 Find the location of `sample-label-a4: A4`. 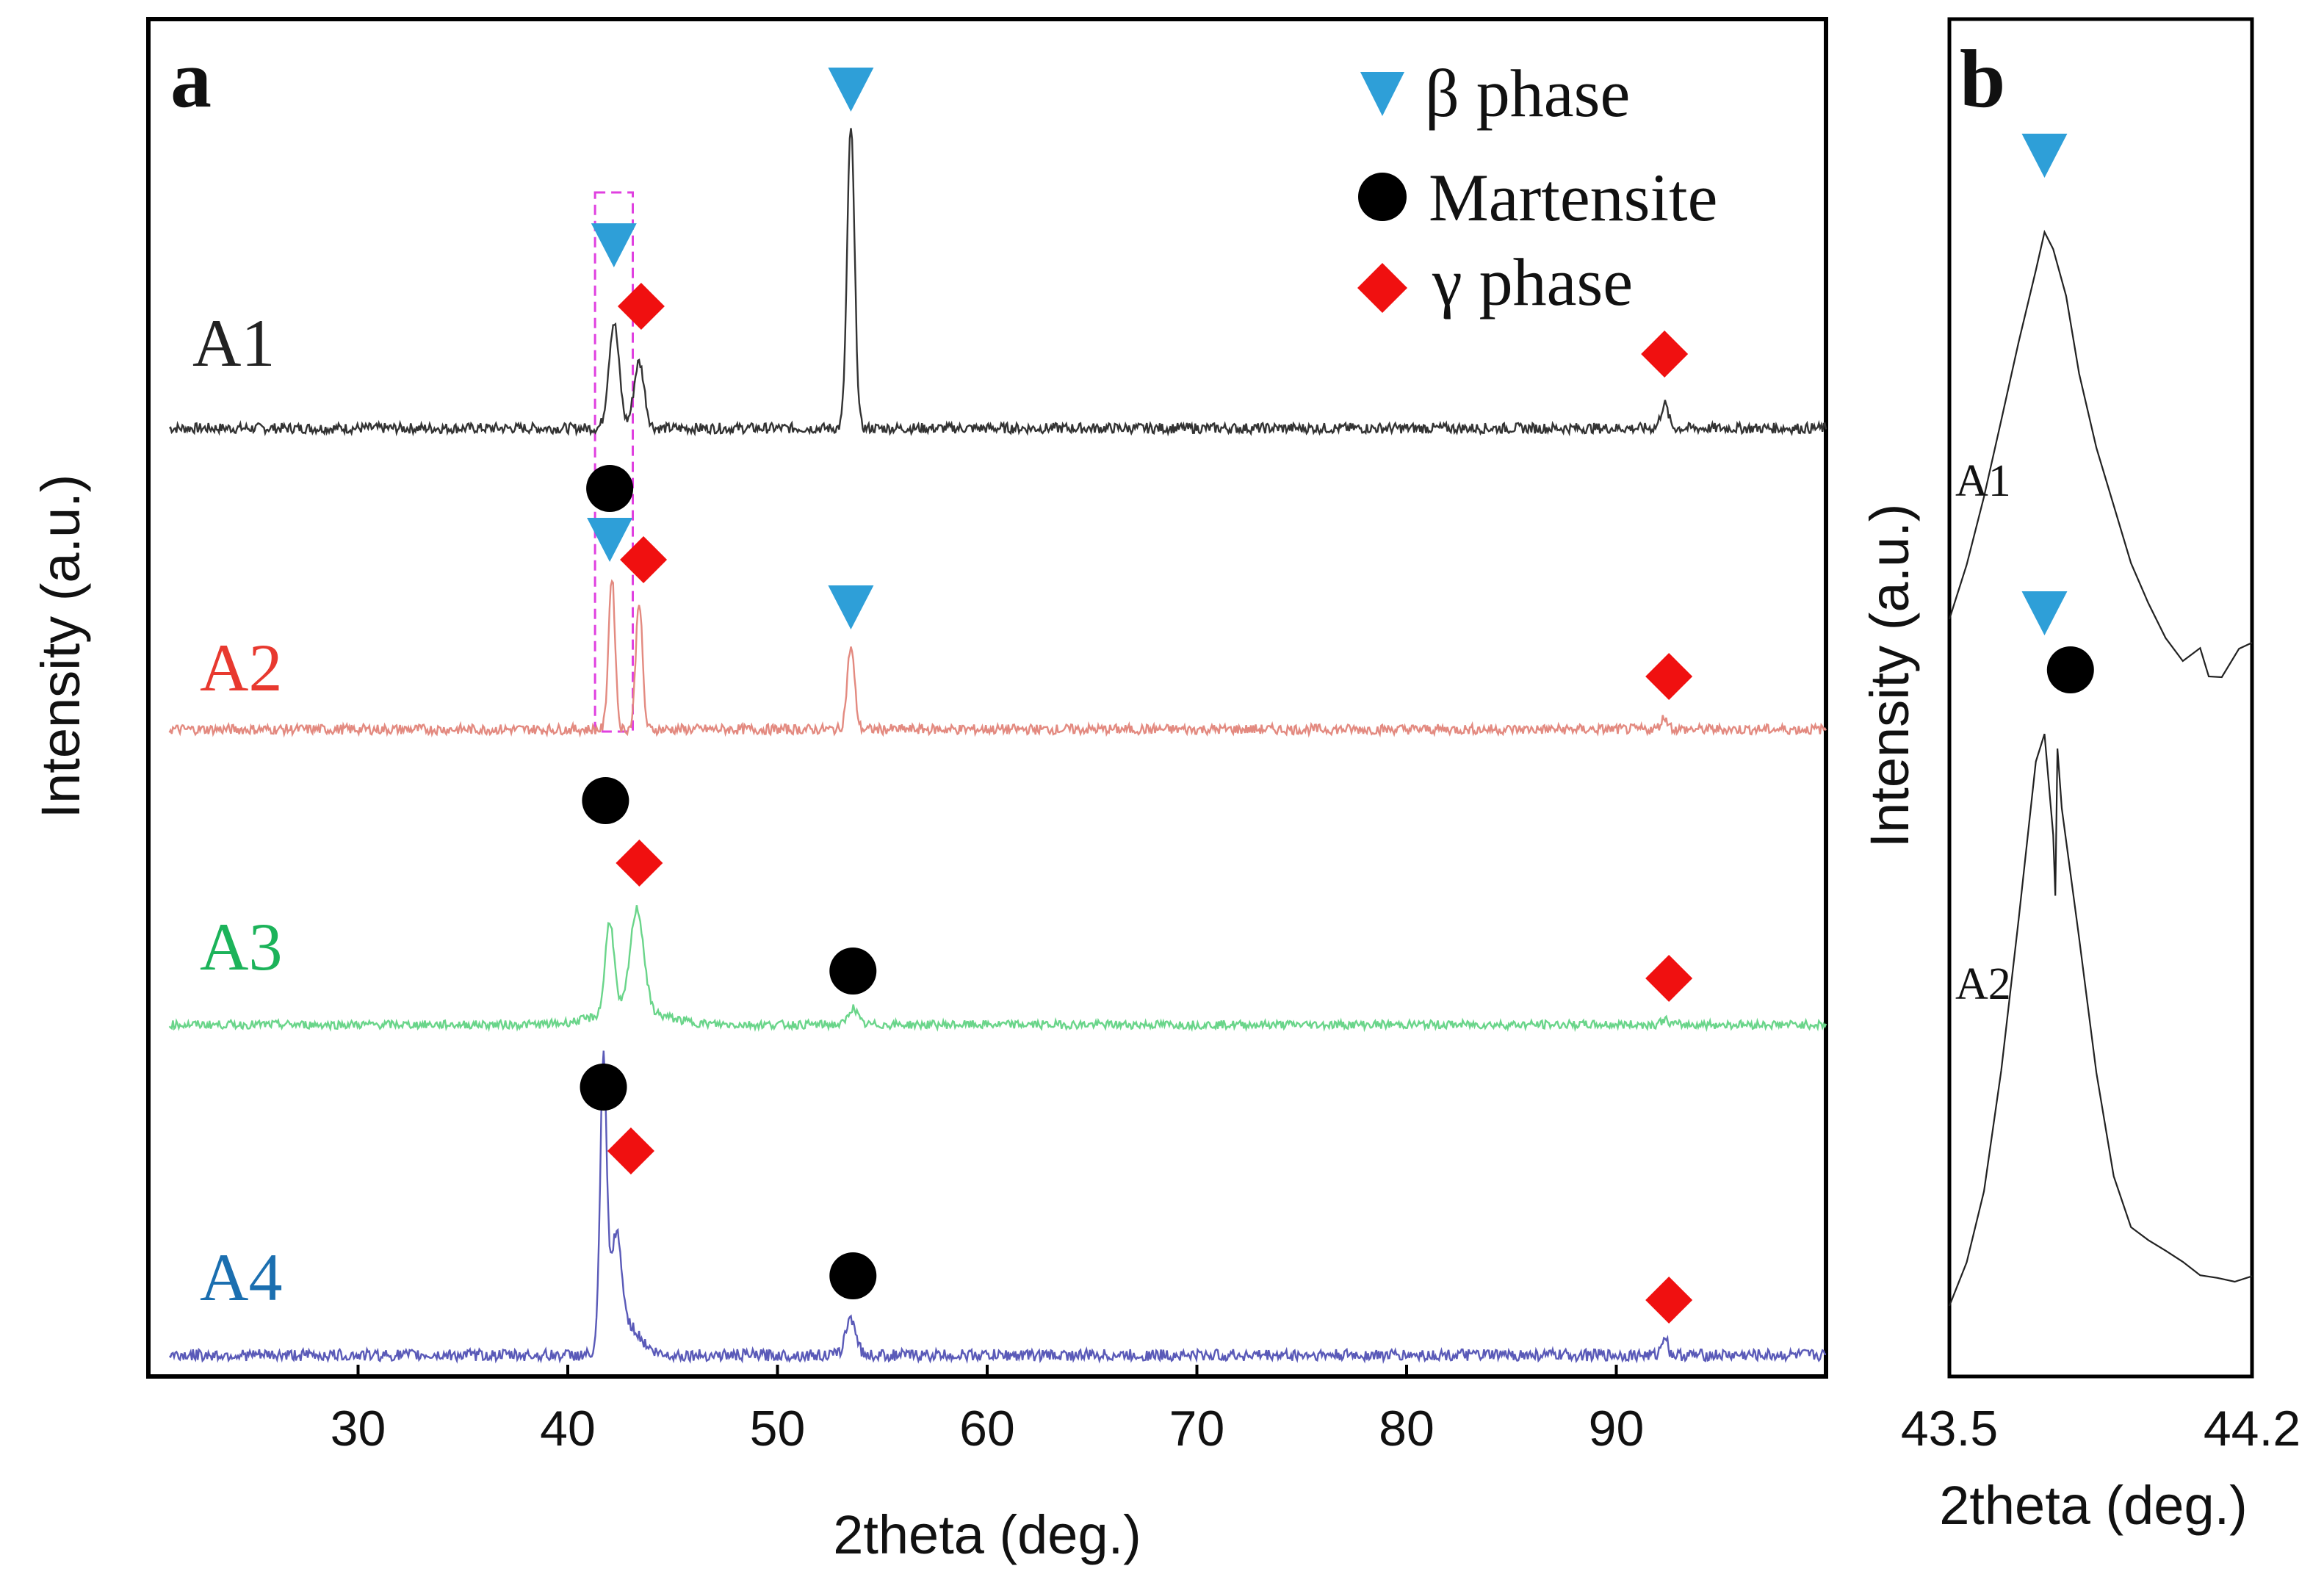

sample-label-a4: A4 is located at coordinates (241, 1277).